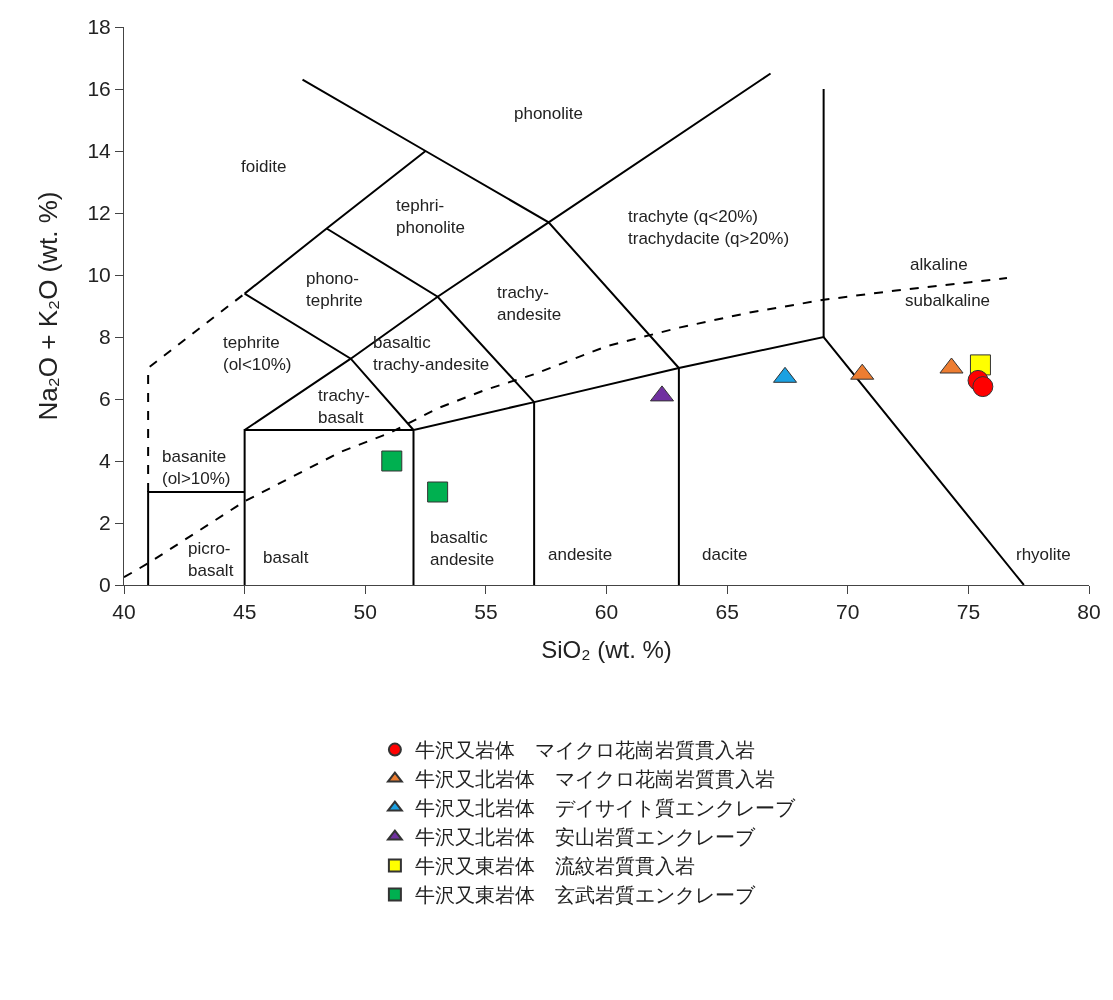 The height and width of the screenshot is (1000, 1113). Describe the element at coordinates (727, 612) in the screenshot. I see `x-tick-label: 65` at that location.